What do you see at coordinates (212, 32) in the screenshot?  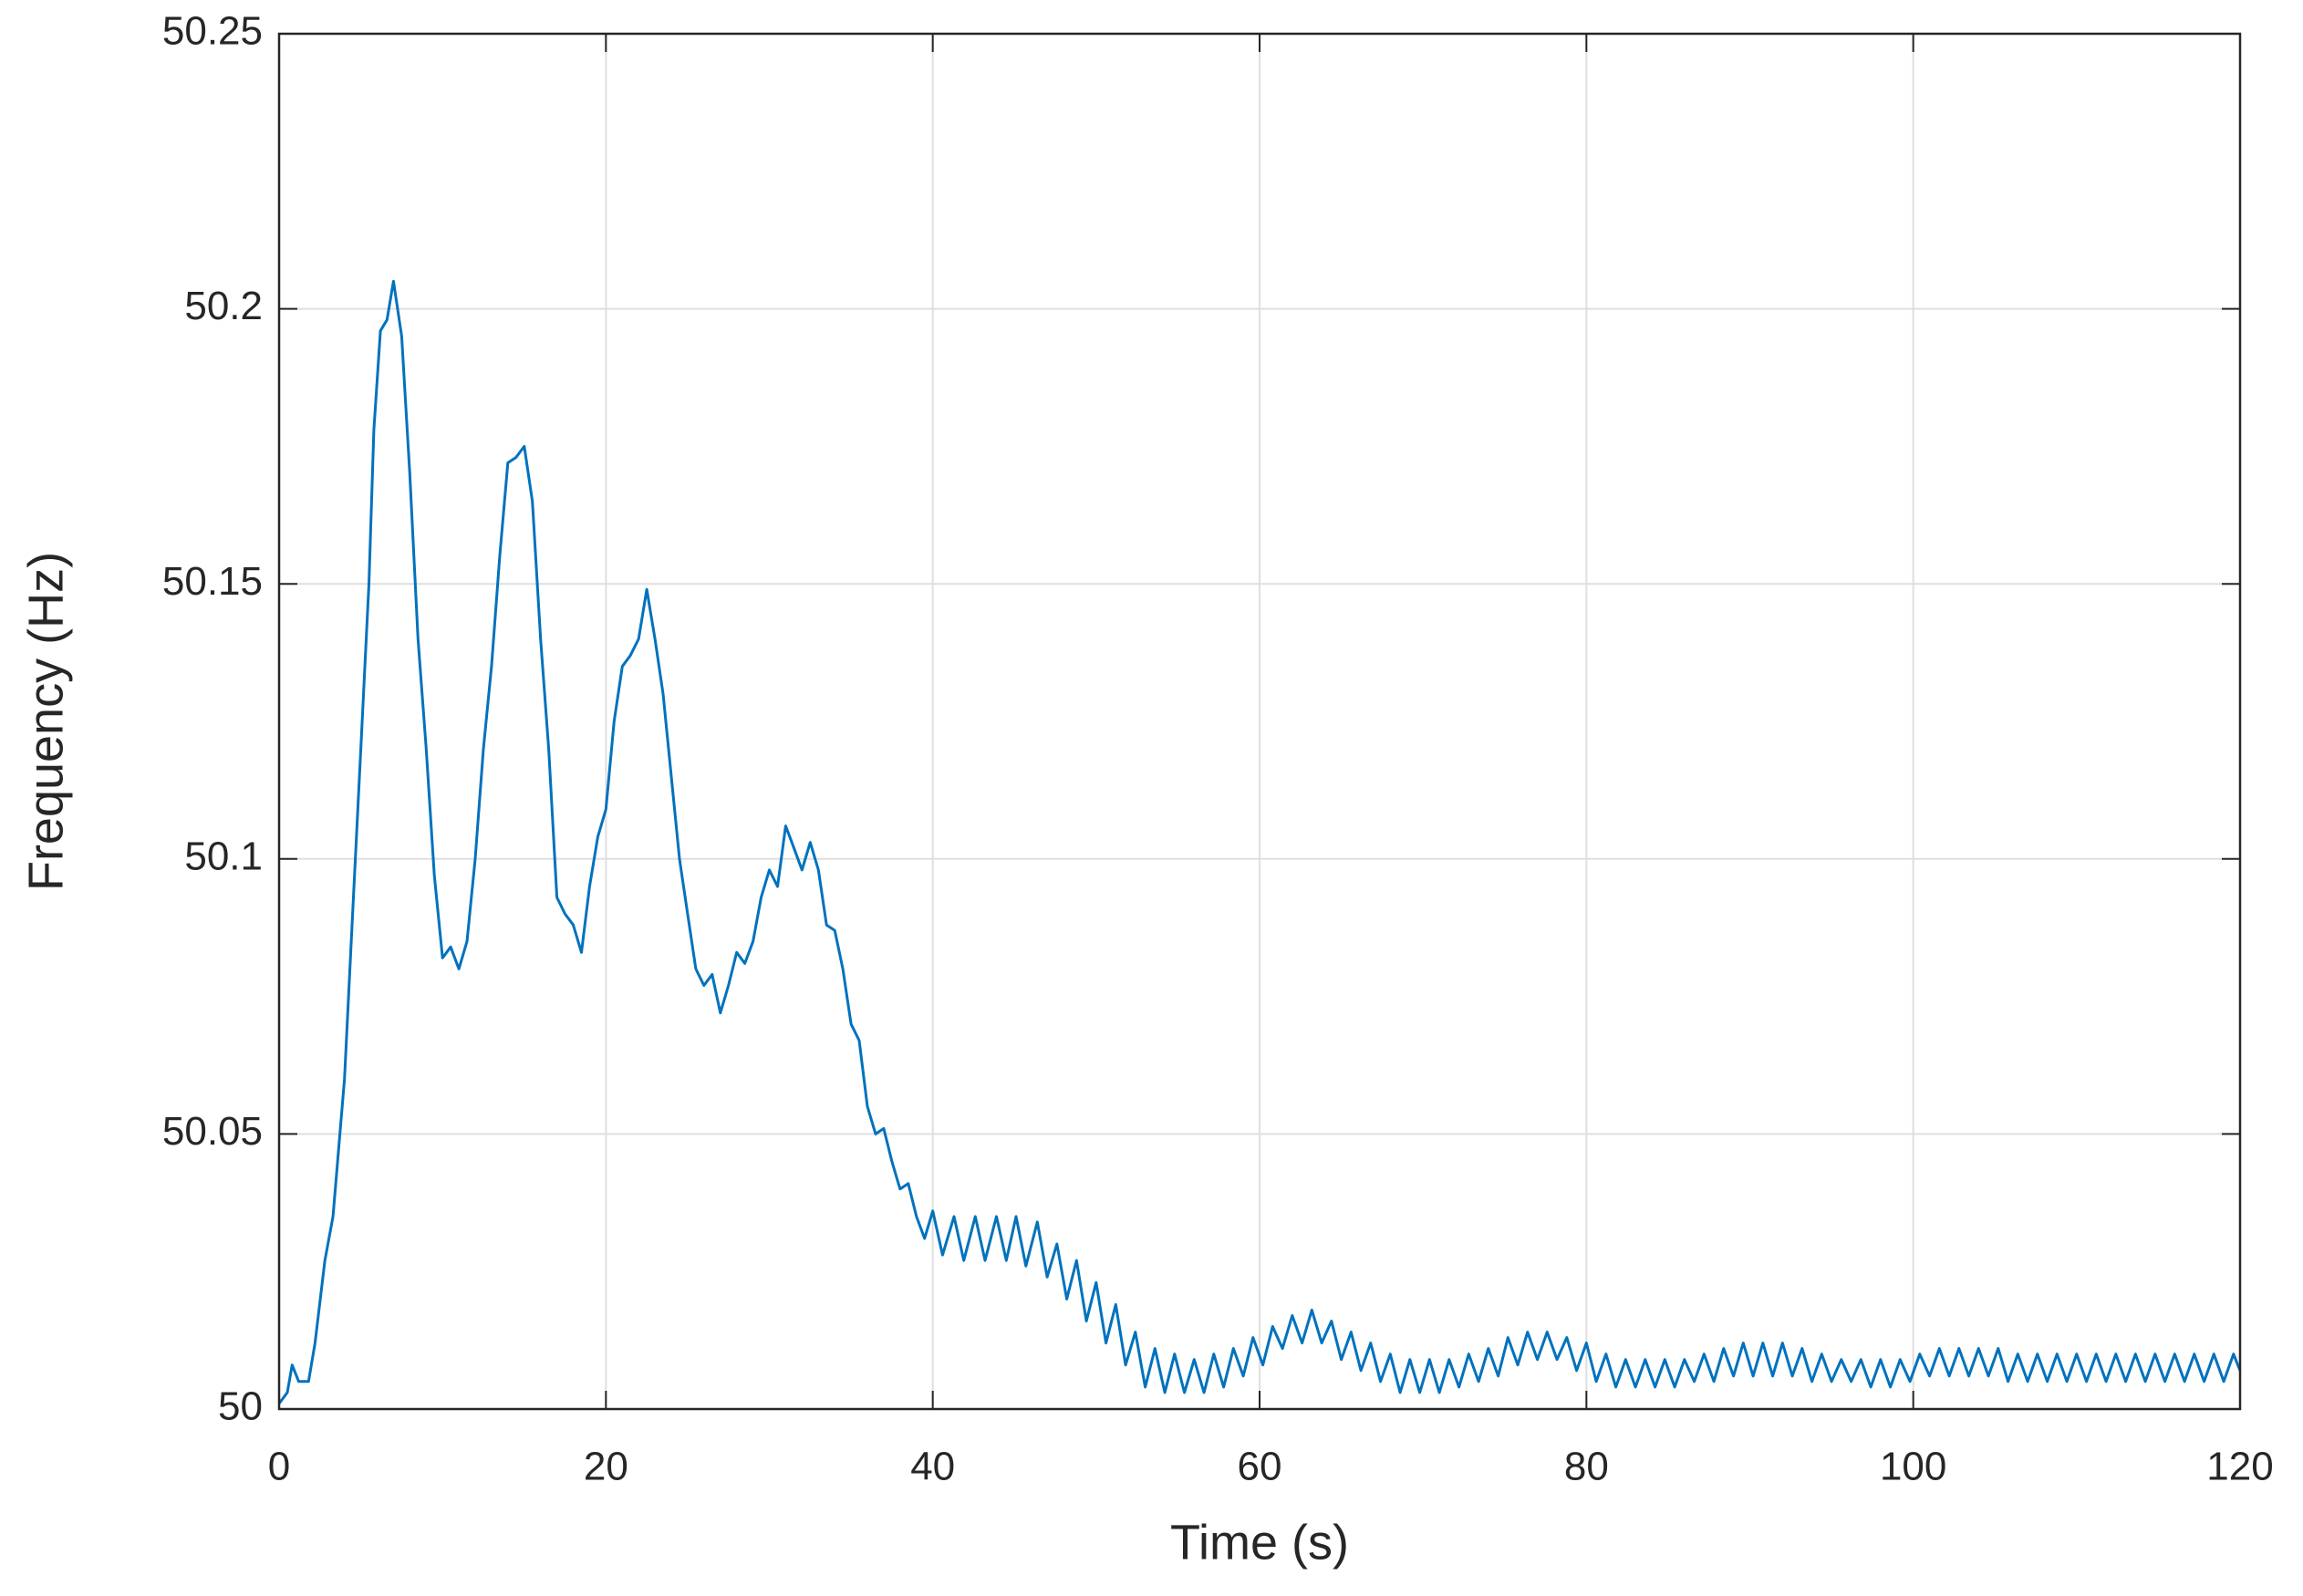 I see `y-tick-label: 50.25` at bounding box center [212, 32].